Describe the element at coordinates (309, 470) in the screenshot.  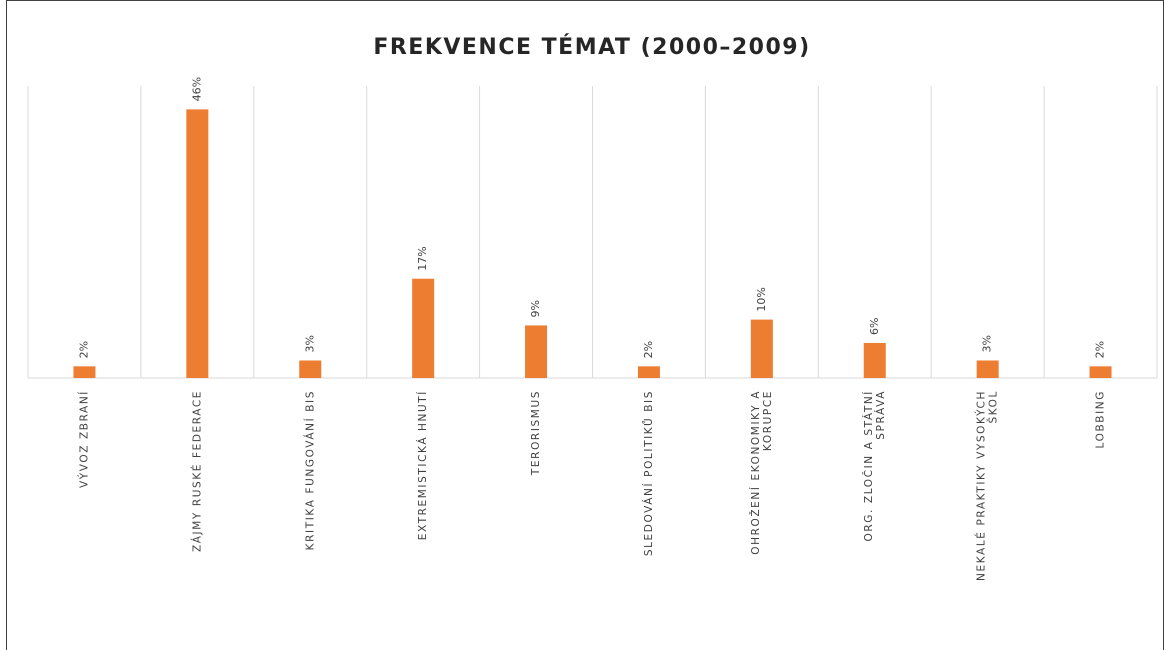
I see `x-tick-label: KRITIKA FUNGOVÁNÍ BIS` at that location.